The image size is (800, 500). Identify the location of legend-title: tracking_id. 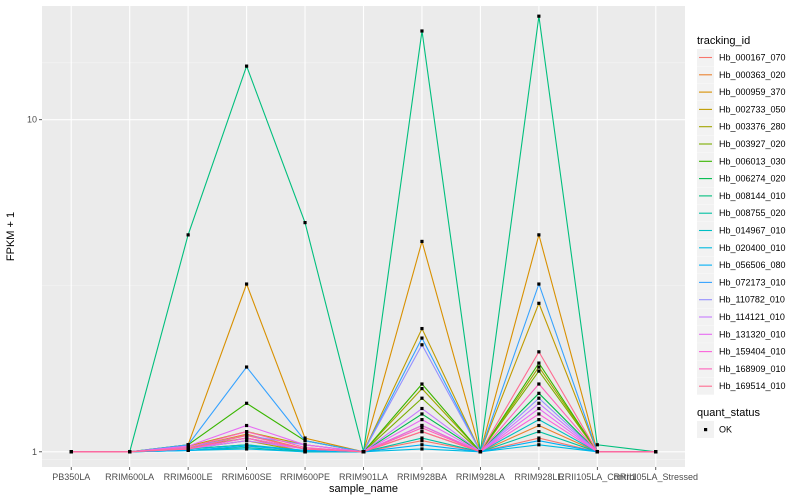
(723, 41).